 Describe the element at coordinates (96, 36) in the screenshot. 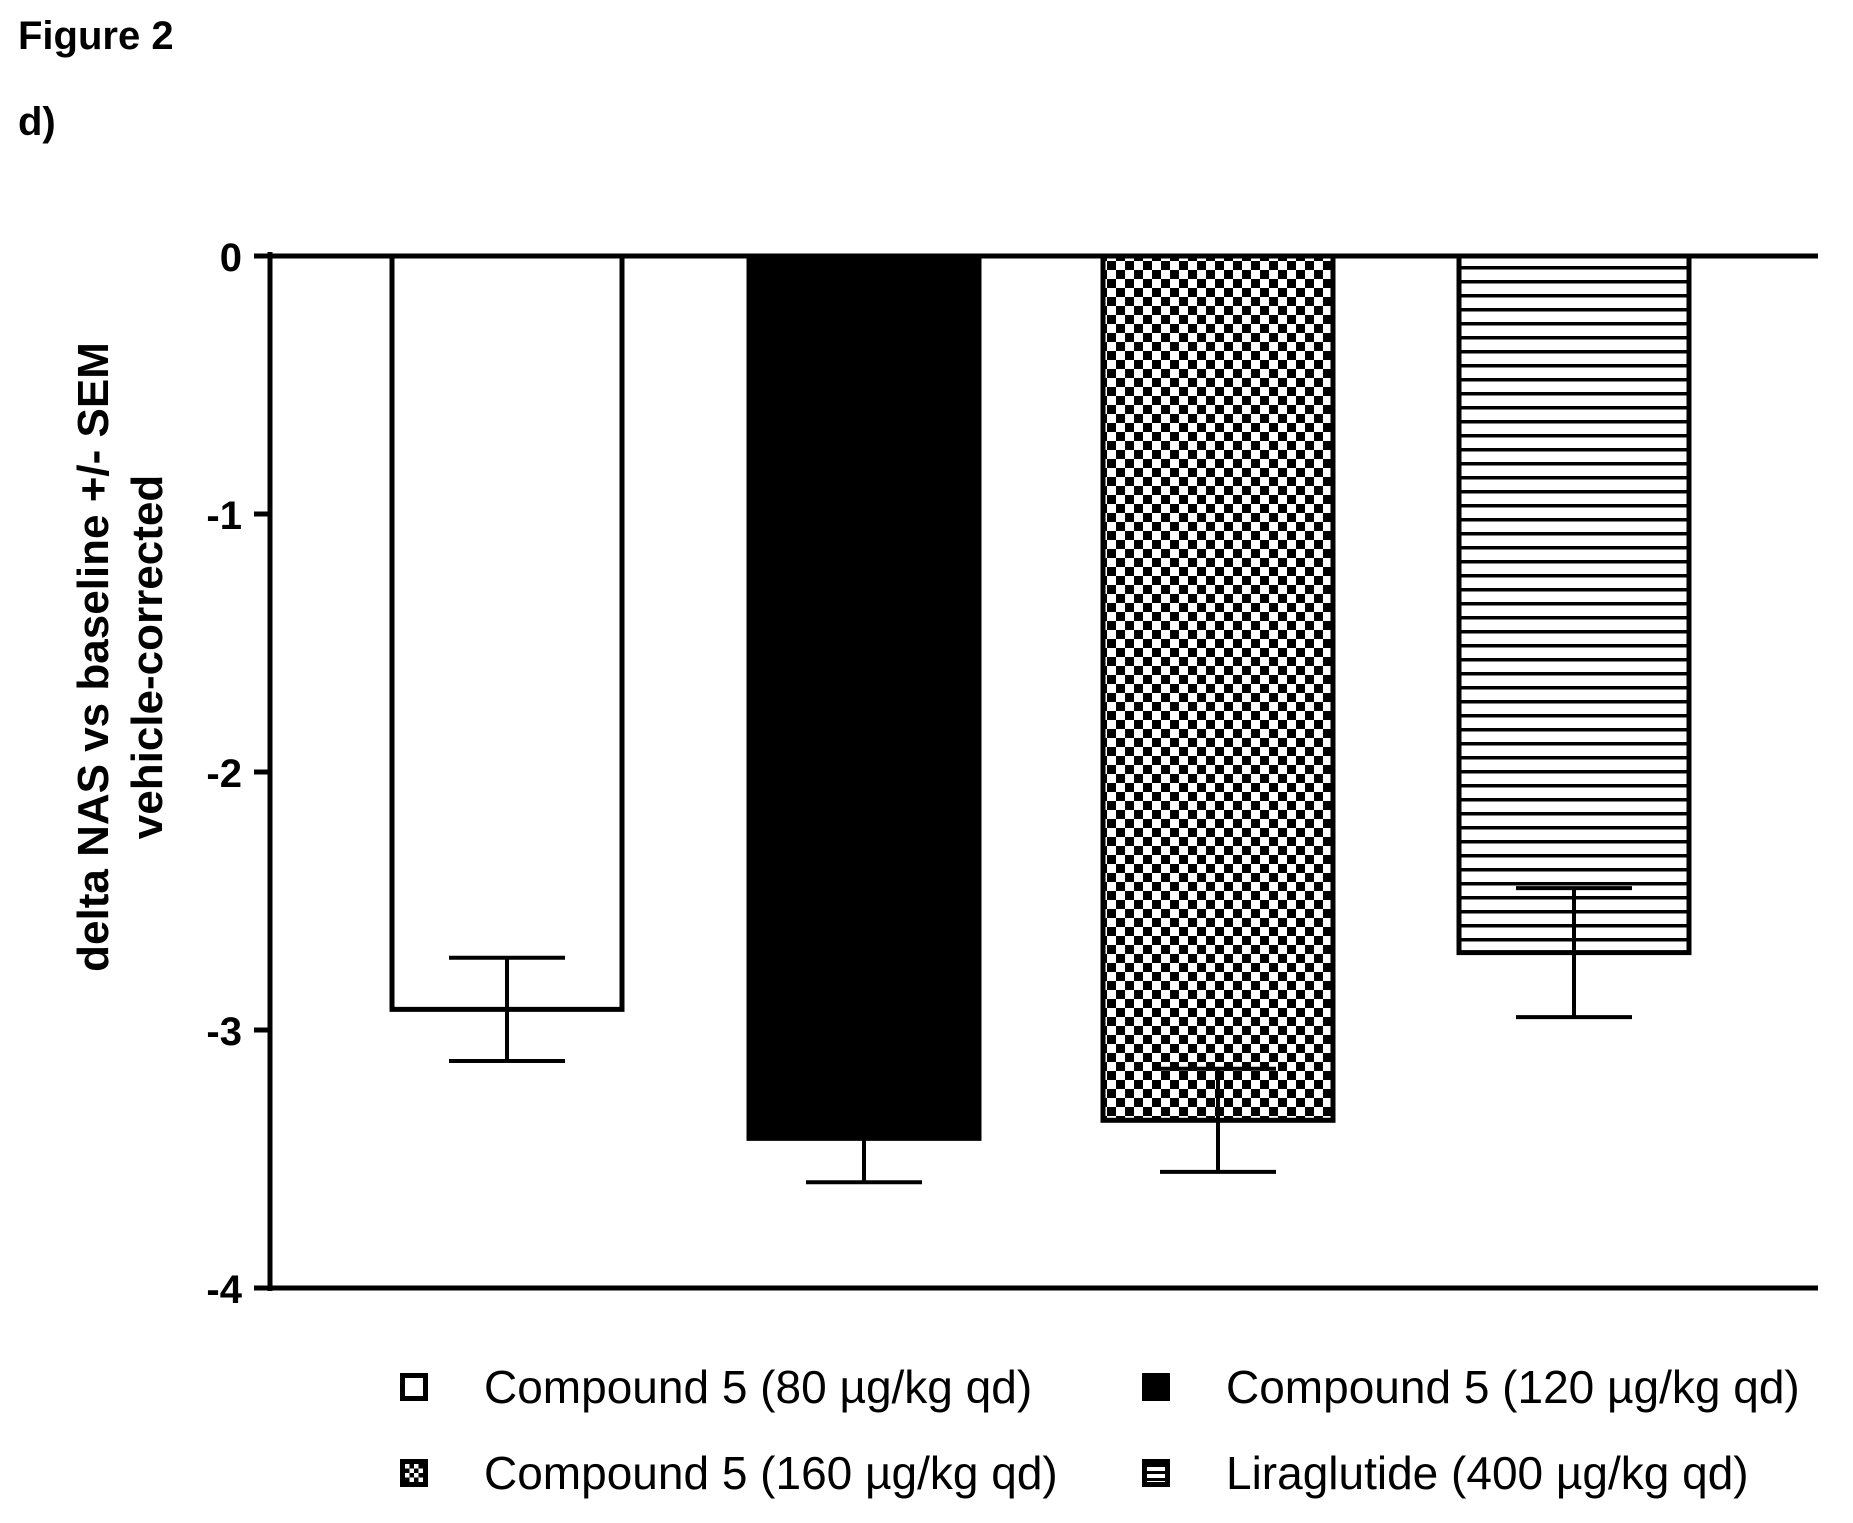

I see `figure-title: Figure 2` at that location.